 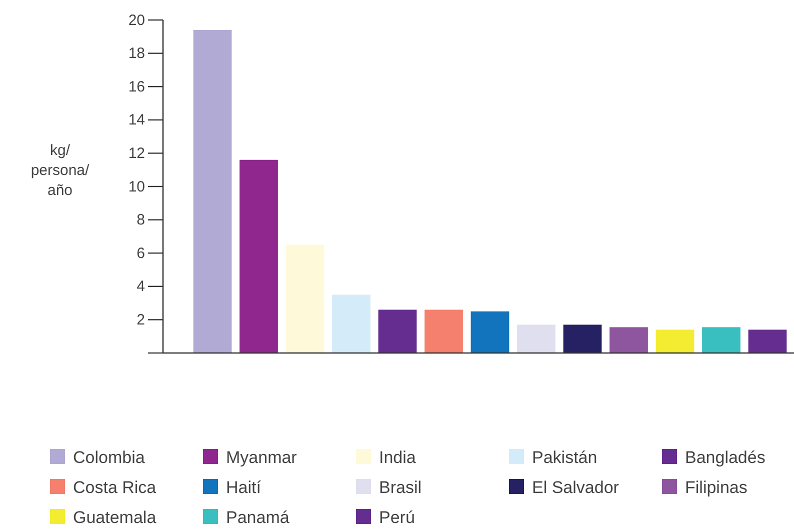 What do you see at coordinates (244, 487) in the screenshot?
I see `legend-label: Haití` at bounding box center [244, 487].